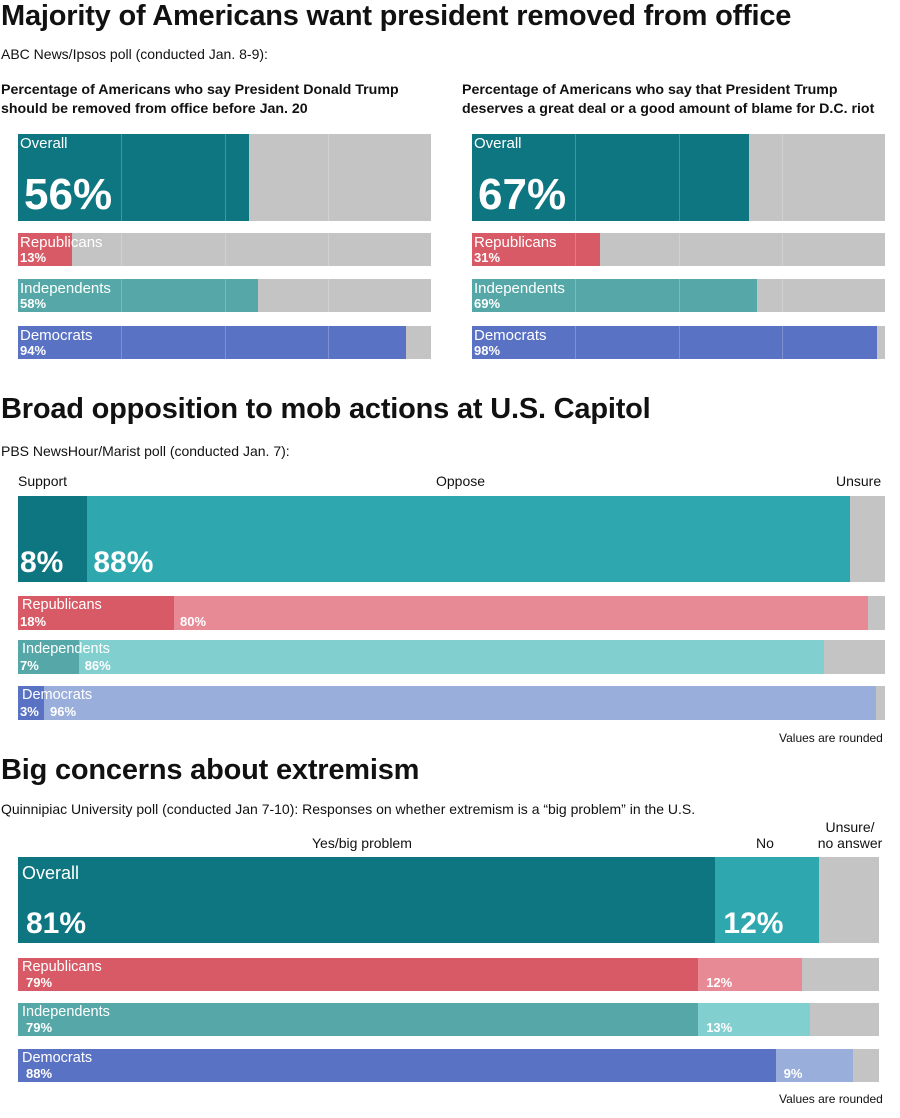 This screenshot has height=1118, width=900. I want to click on chart3-value-overall-1: 88%, so click(123, 562).